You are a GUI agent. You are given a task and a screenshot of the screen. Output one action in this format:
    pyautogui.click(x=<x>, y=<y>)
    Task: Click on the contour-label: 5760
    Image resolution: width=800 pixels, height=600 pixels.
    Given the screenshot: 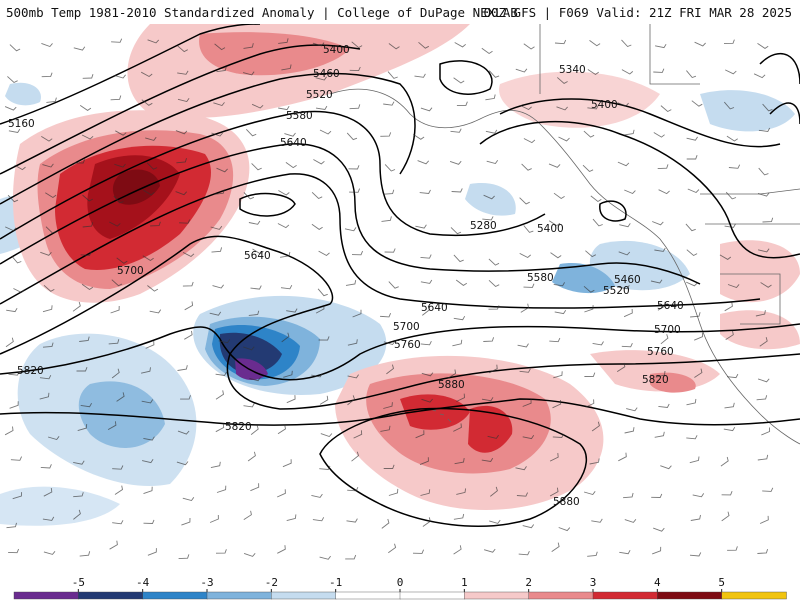 What is the action you would take?
    pyautogui.click(x=660, y=352)
    